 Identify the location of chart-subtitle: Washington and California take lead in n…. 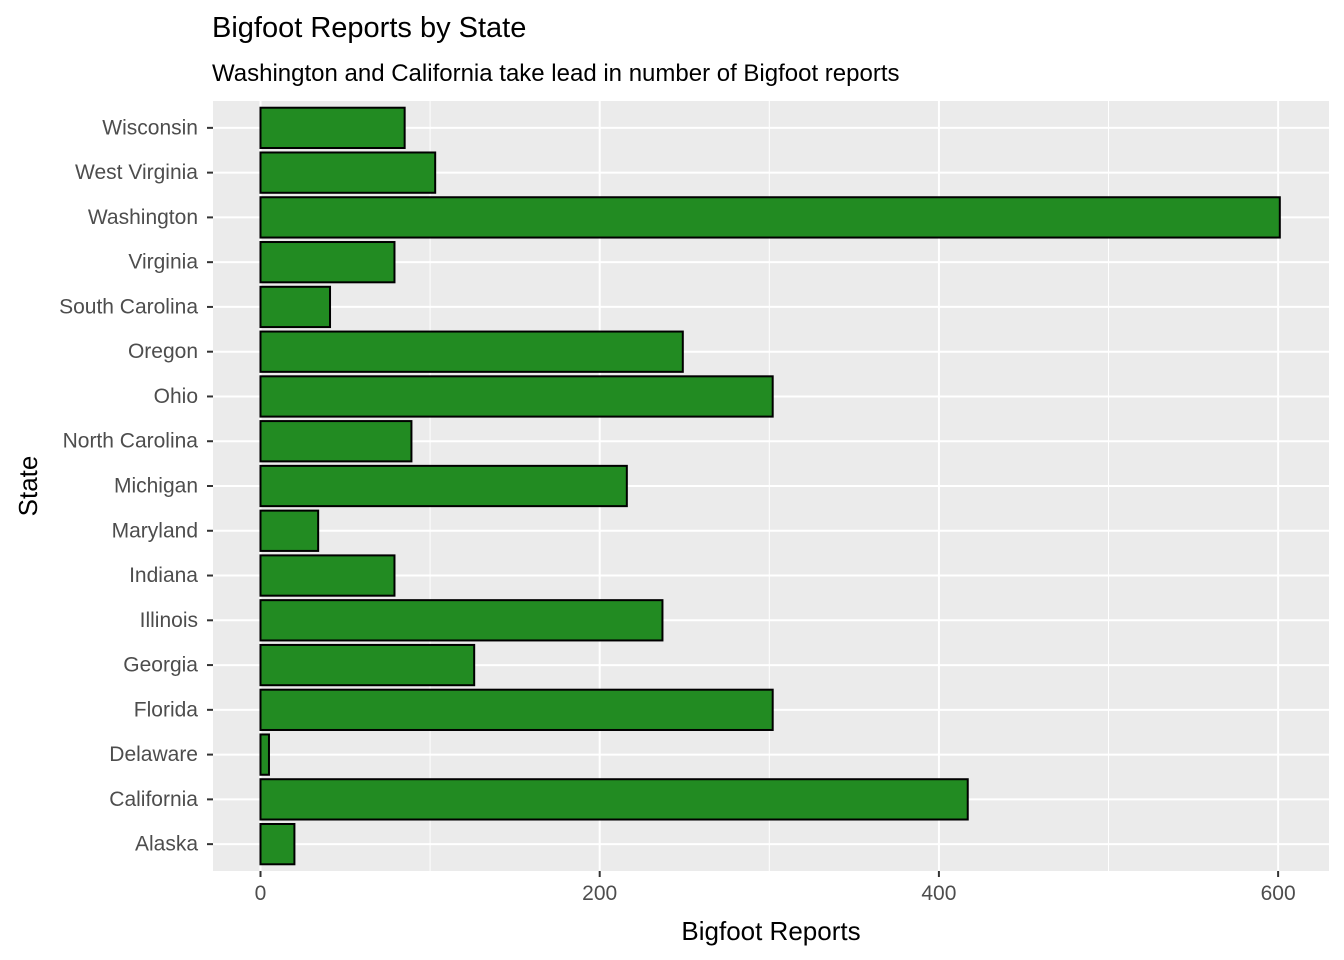
(556, 73).